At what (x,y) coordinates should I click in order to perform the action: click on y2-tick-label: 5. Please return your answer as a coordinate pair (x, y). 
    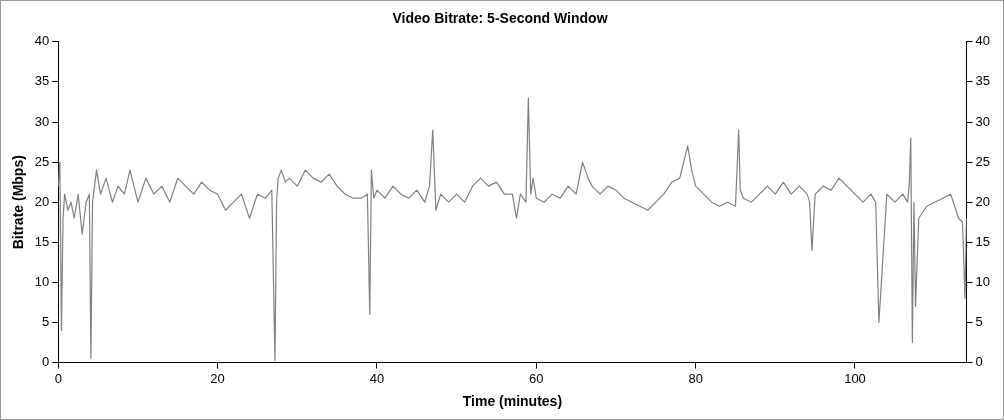
    Looking at the image, I should click on (979, 322).